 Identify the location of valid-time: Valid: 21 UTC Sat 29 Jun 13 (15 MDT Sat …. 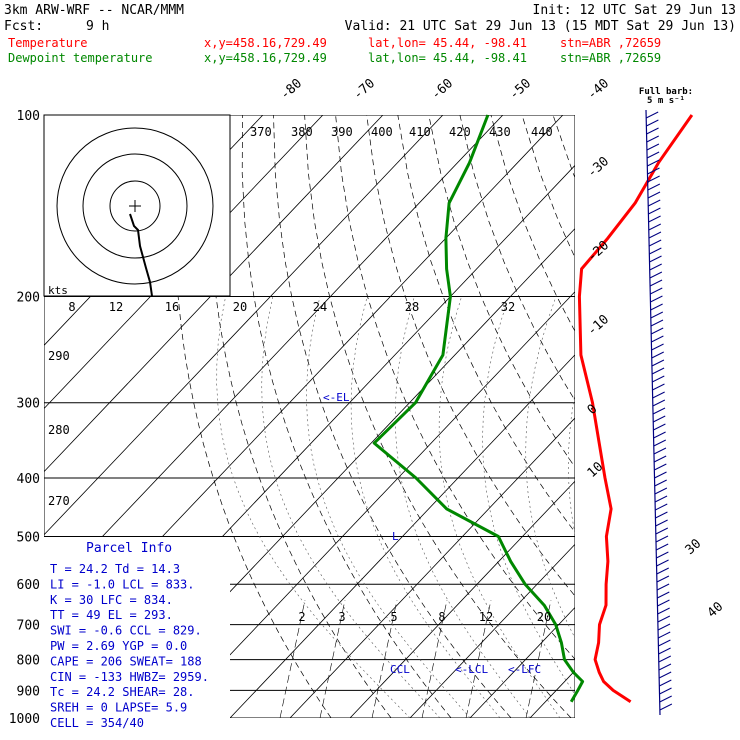
(540, 26).